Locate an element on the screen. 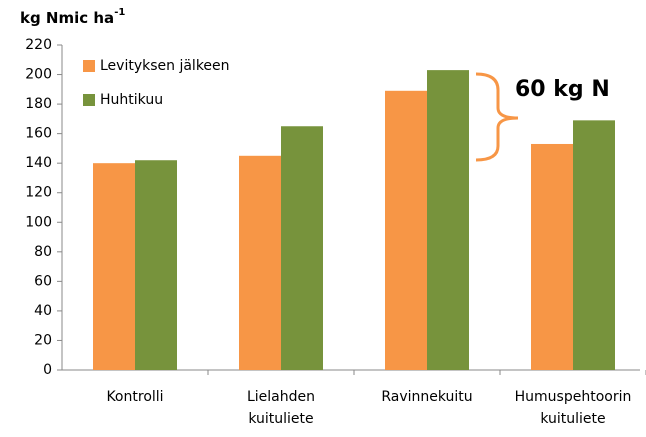 This screenshot has width=646, height=437. y-axis-label-text: kg Nmic ha is located at coordinates (67, 18).